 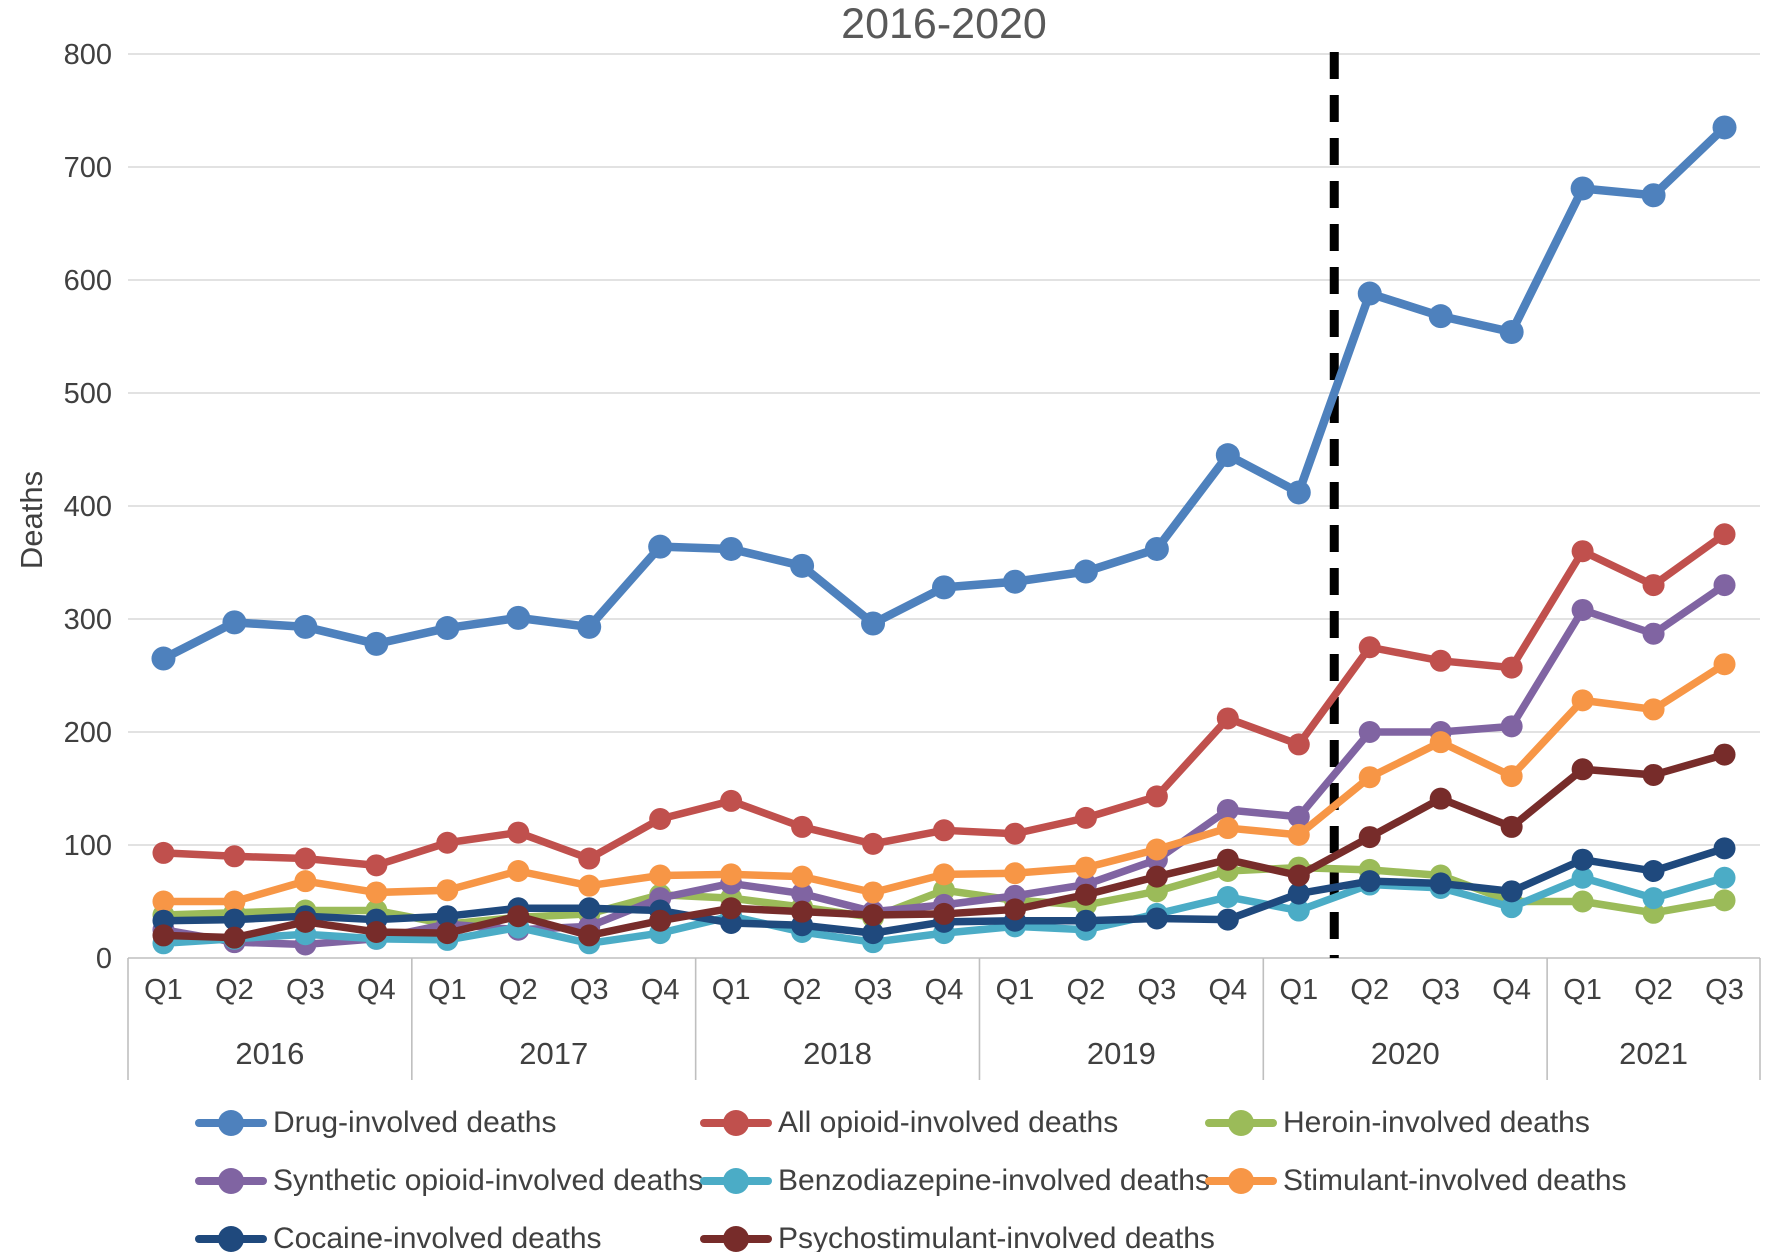 What do you see at coordinates (88, 846) in the screenshot?
I see `y-tick-label: 100` at bounding box center [88, 846].